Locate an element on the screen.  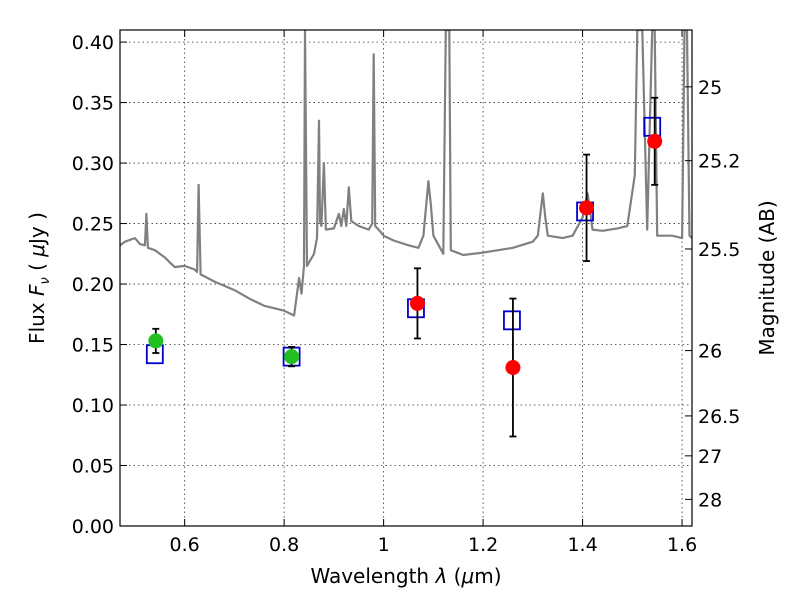
x-tick-label: 0.6 is located at coordinates (185, 545).